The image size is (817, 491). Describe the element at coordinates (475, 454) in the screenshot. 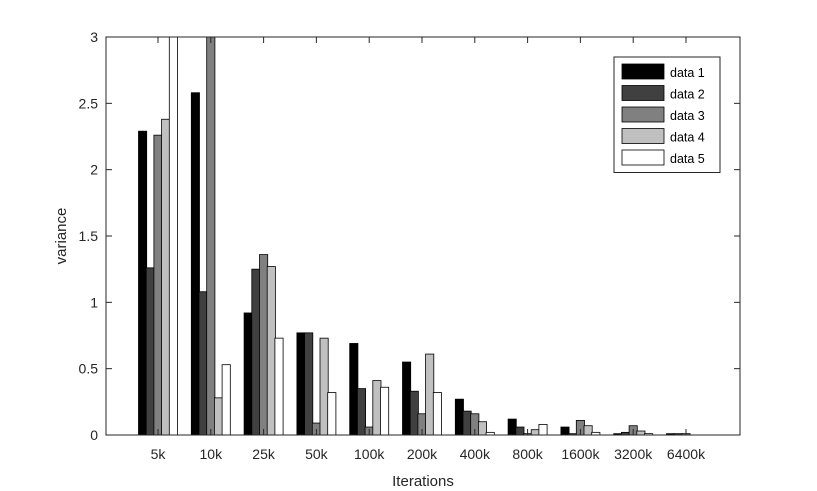

I see `x-tick-label: 400k` at that location.